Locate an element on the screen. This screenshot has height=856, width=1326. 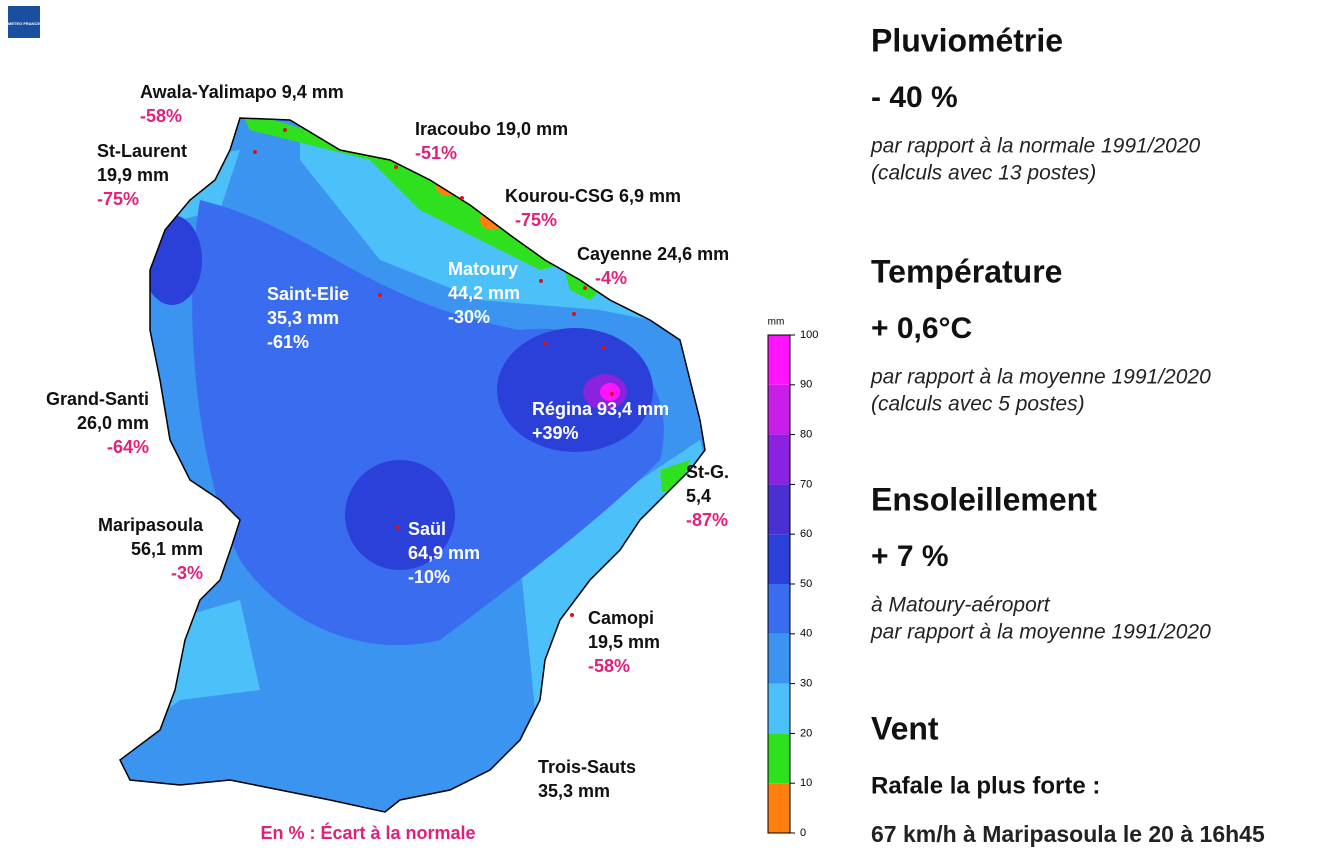
station-label: Régina 93,4 mm is located at coordinates (600, 409).